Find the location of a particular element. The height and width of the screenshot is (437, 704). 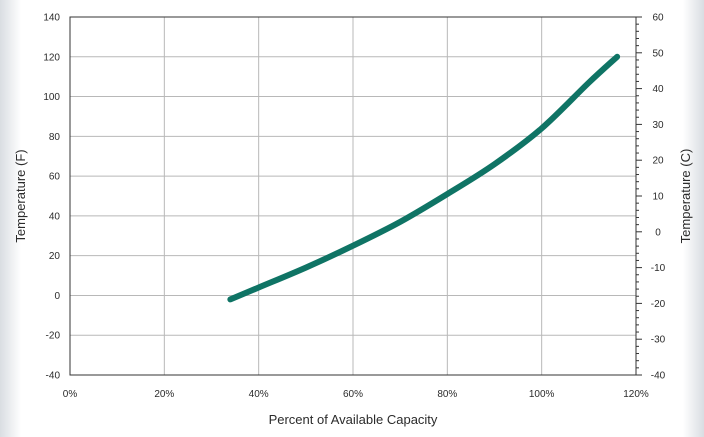

y-tick-label-right: -10 is located at coordinates (658, 268).